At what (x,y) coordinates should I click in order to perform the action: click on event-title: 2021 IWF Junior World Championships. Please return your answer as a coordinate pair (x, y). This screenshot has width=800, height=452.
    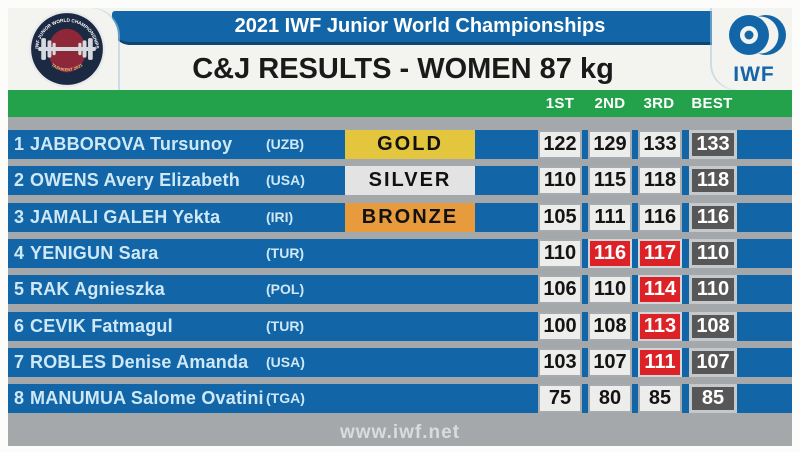
    Looking at the image, I should click on (420, 26).